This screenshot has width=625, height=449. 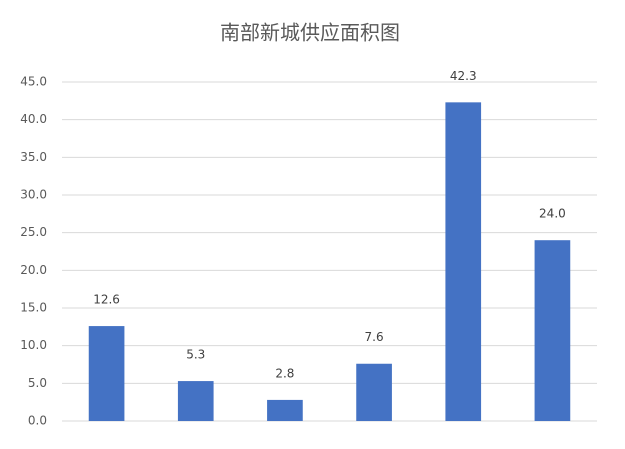 What do you see at coordinates (374, 337) in the screenshot?
I see `value-label: 7.6` at bounding box center [374, 337].